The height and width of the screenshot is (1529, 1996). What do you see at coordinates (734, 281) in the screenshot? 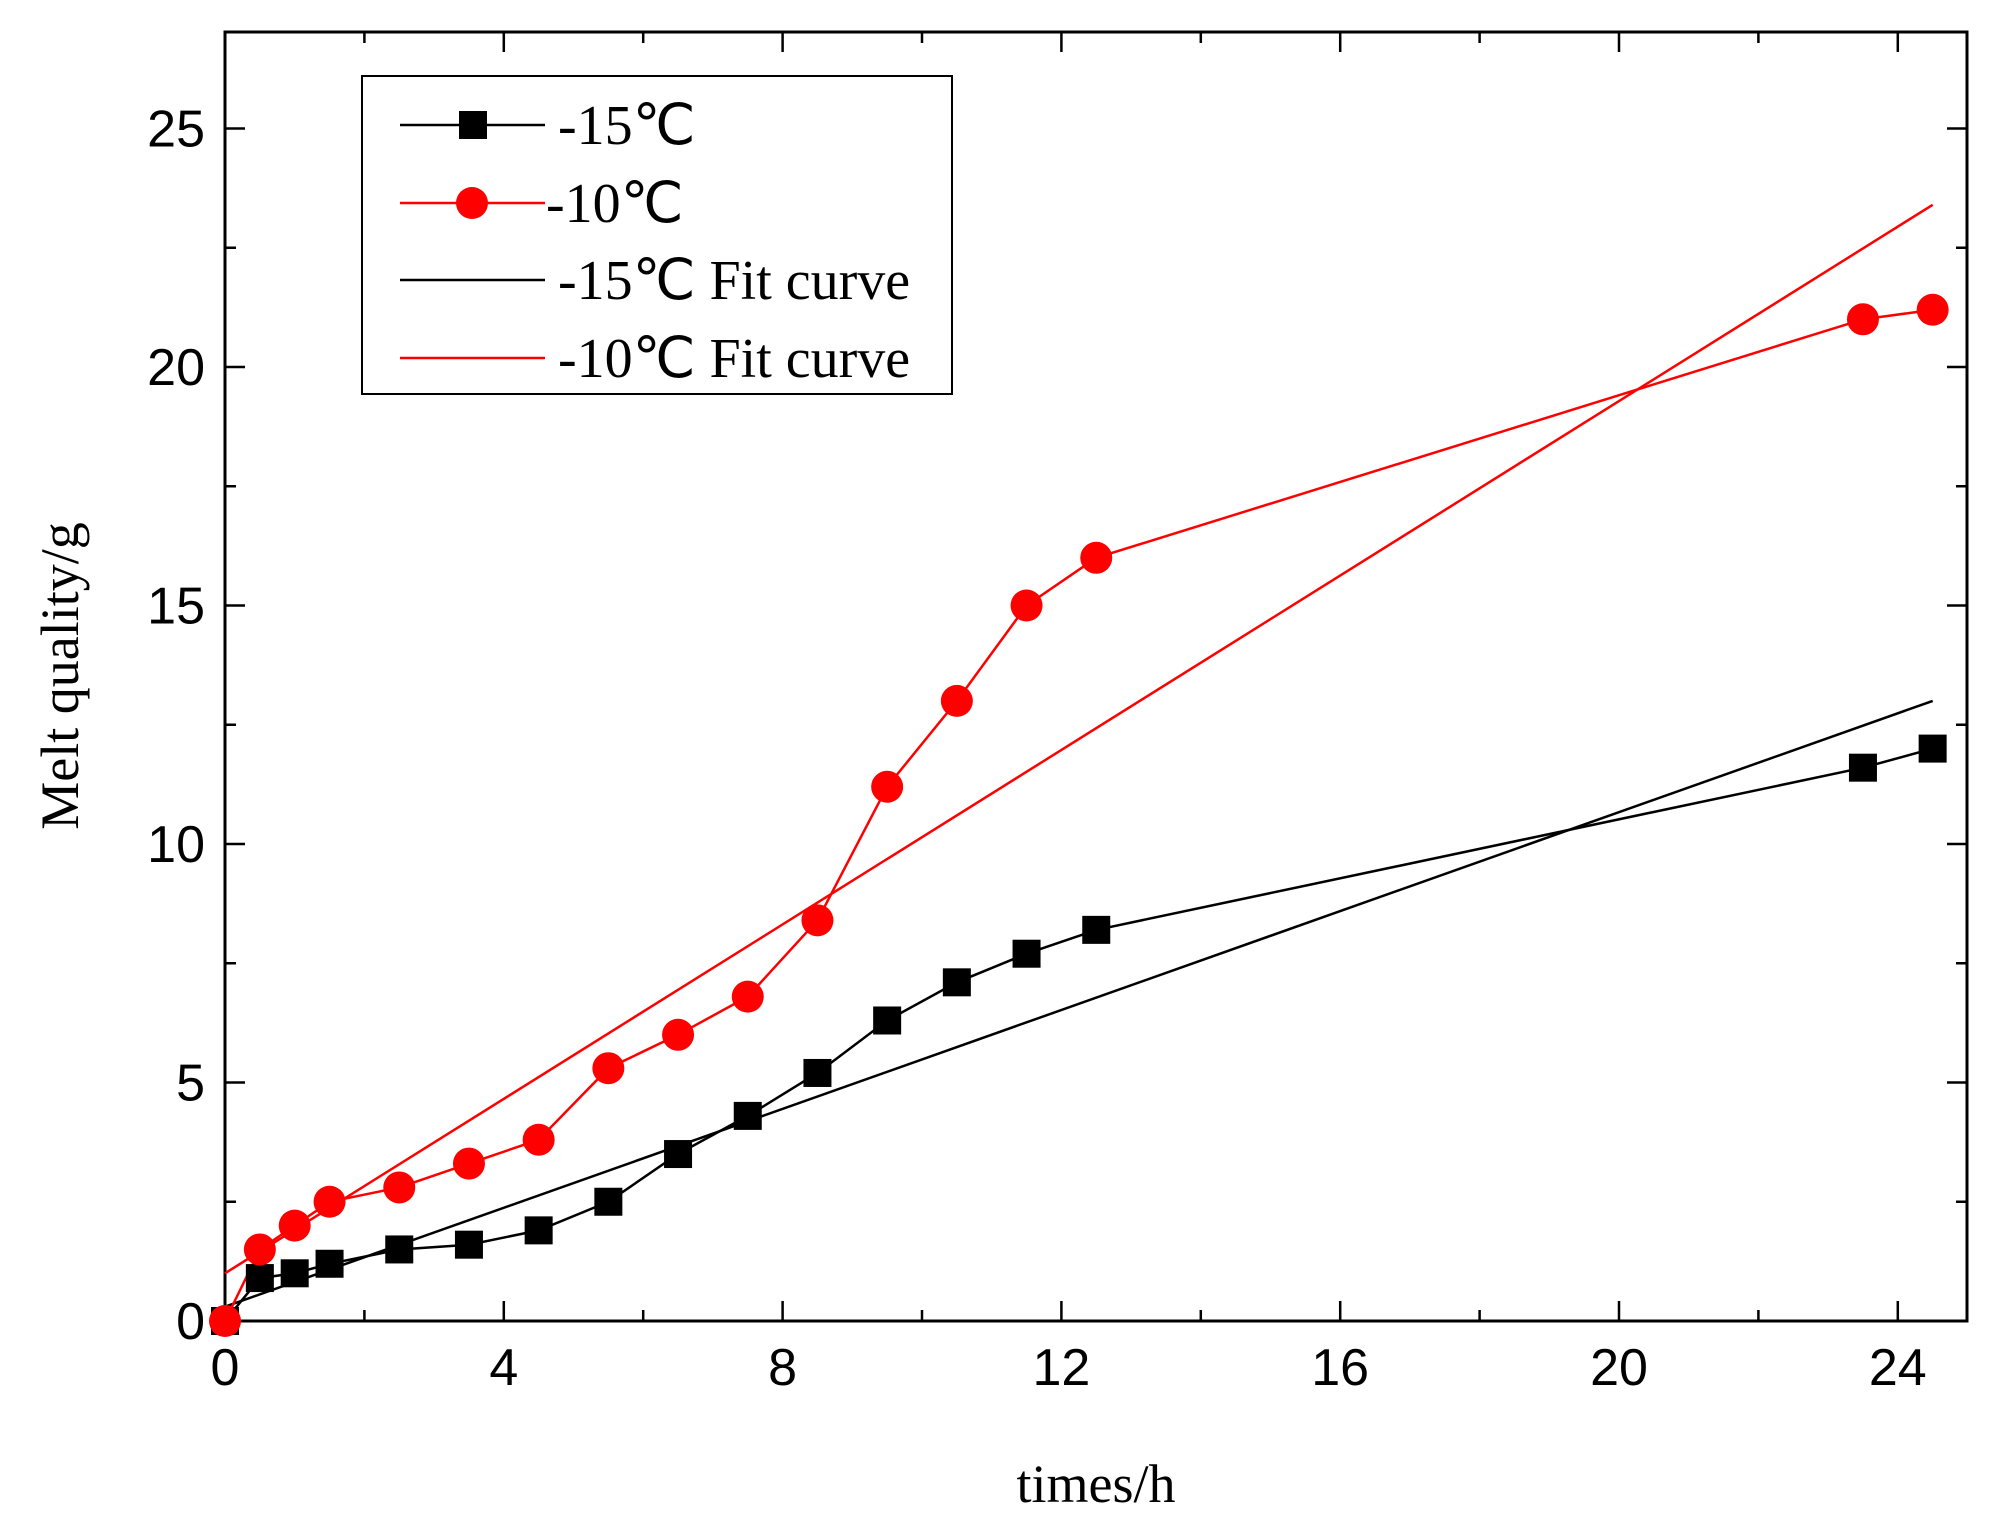
I see `legend-label-3: -15℃ Fit curve` at bounding box center [734, 281].